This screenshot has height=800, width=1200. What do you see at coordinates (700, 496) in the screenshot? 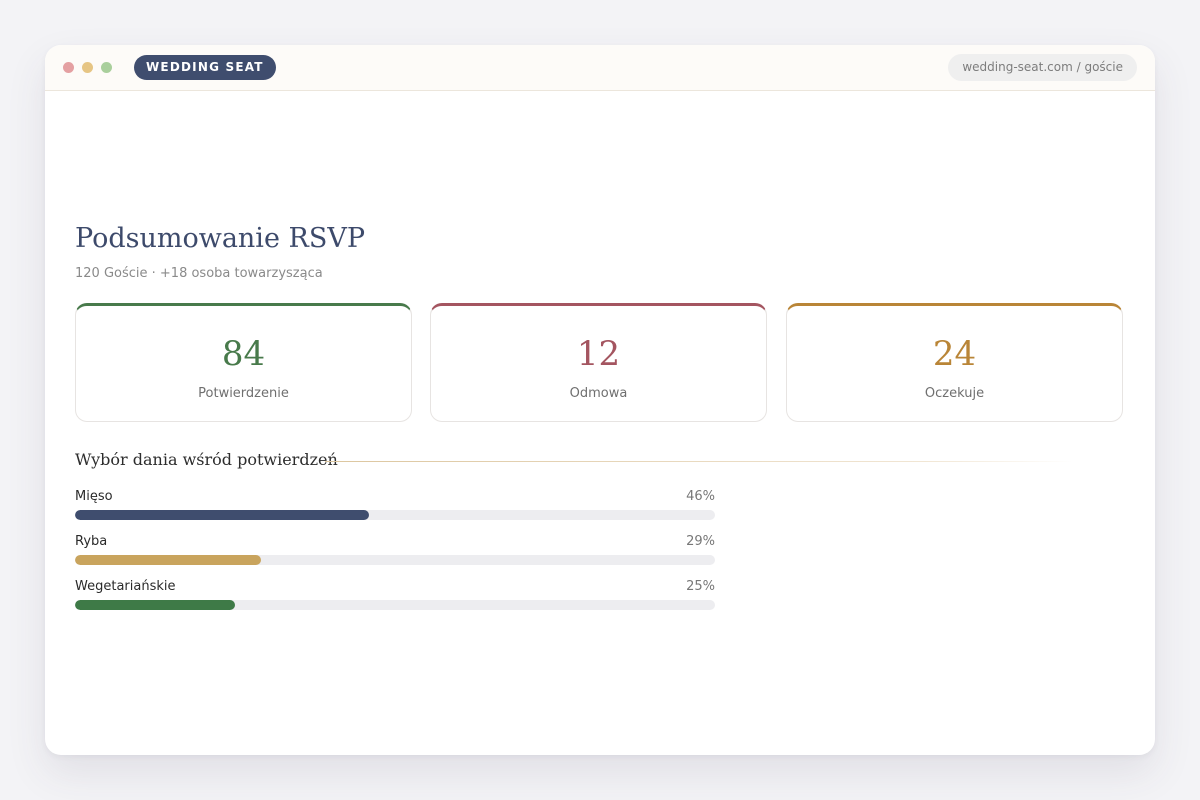
I see `meal-percent: 46%` at bounding box center [700, 496].